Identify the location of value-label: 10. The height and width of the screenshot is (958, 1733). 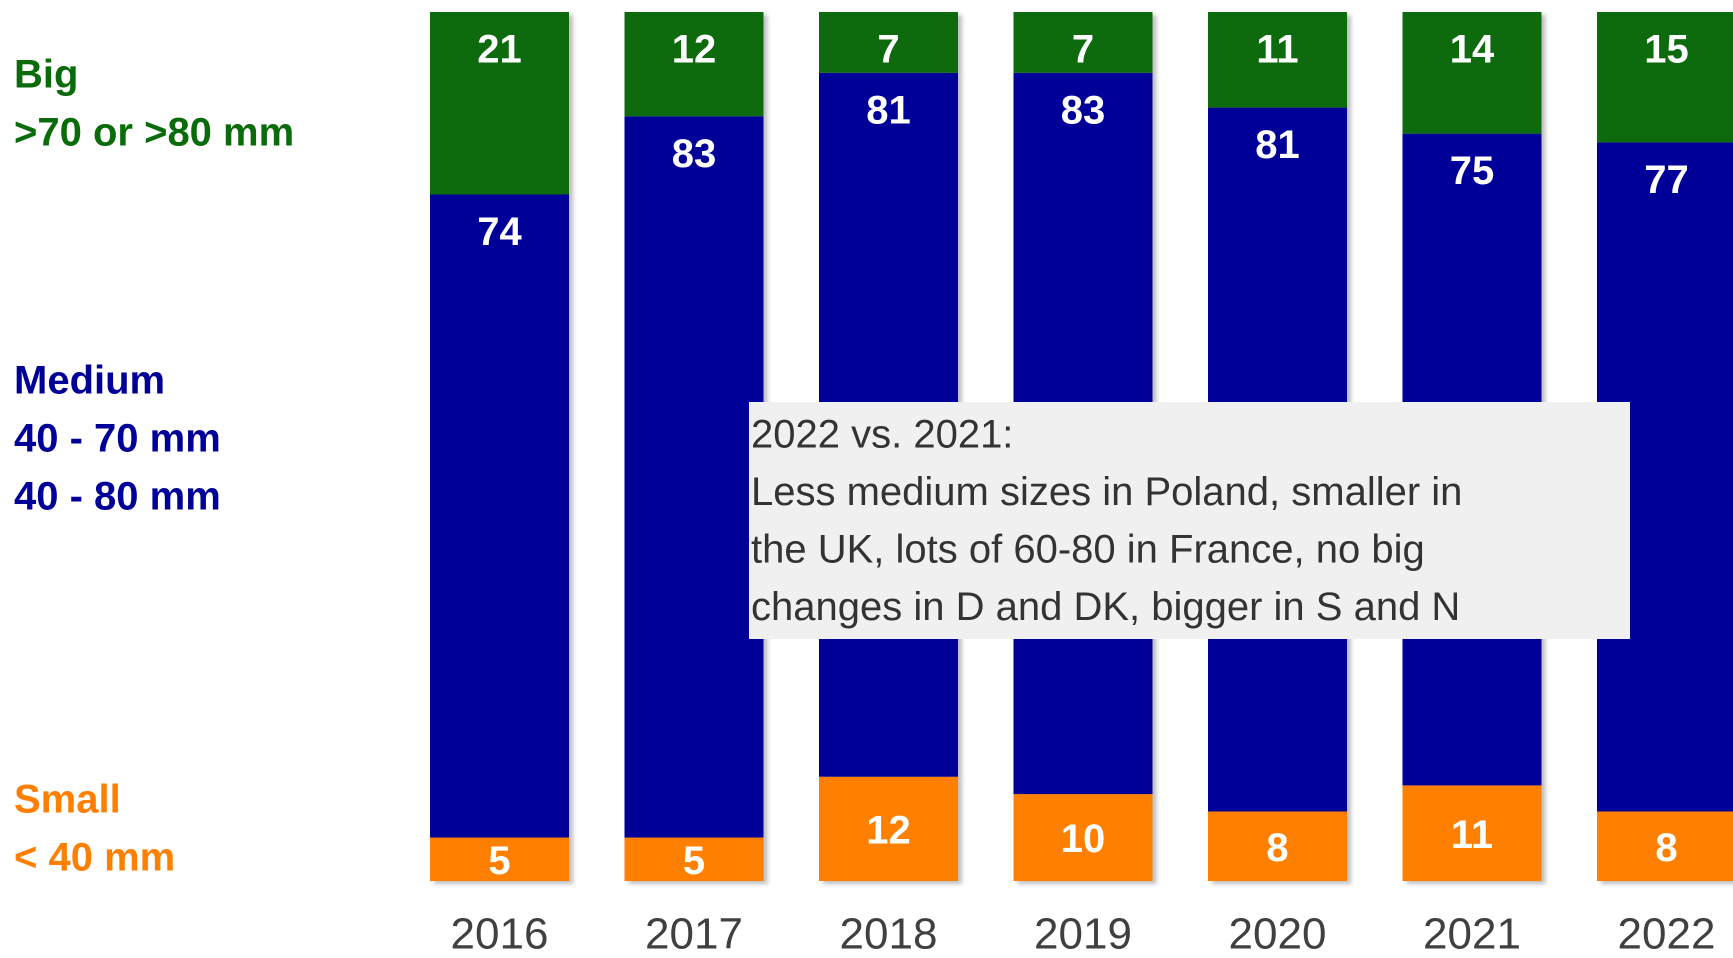
(1083, 839).